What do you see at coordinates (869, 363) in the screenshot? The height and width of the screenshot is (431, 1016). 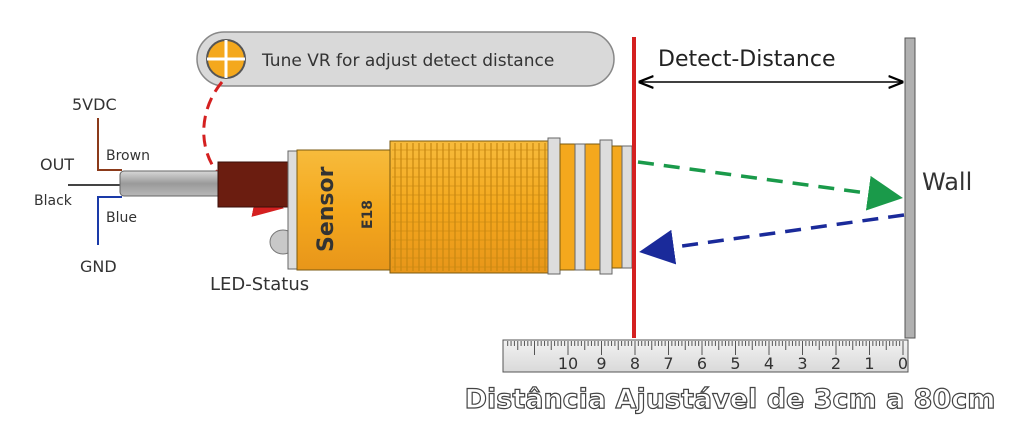 I see `ruler-tick-label: 1` at bounding box center [869, 363].